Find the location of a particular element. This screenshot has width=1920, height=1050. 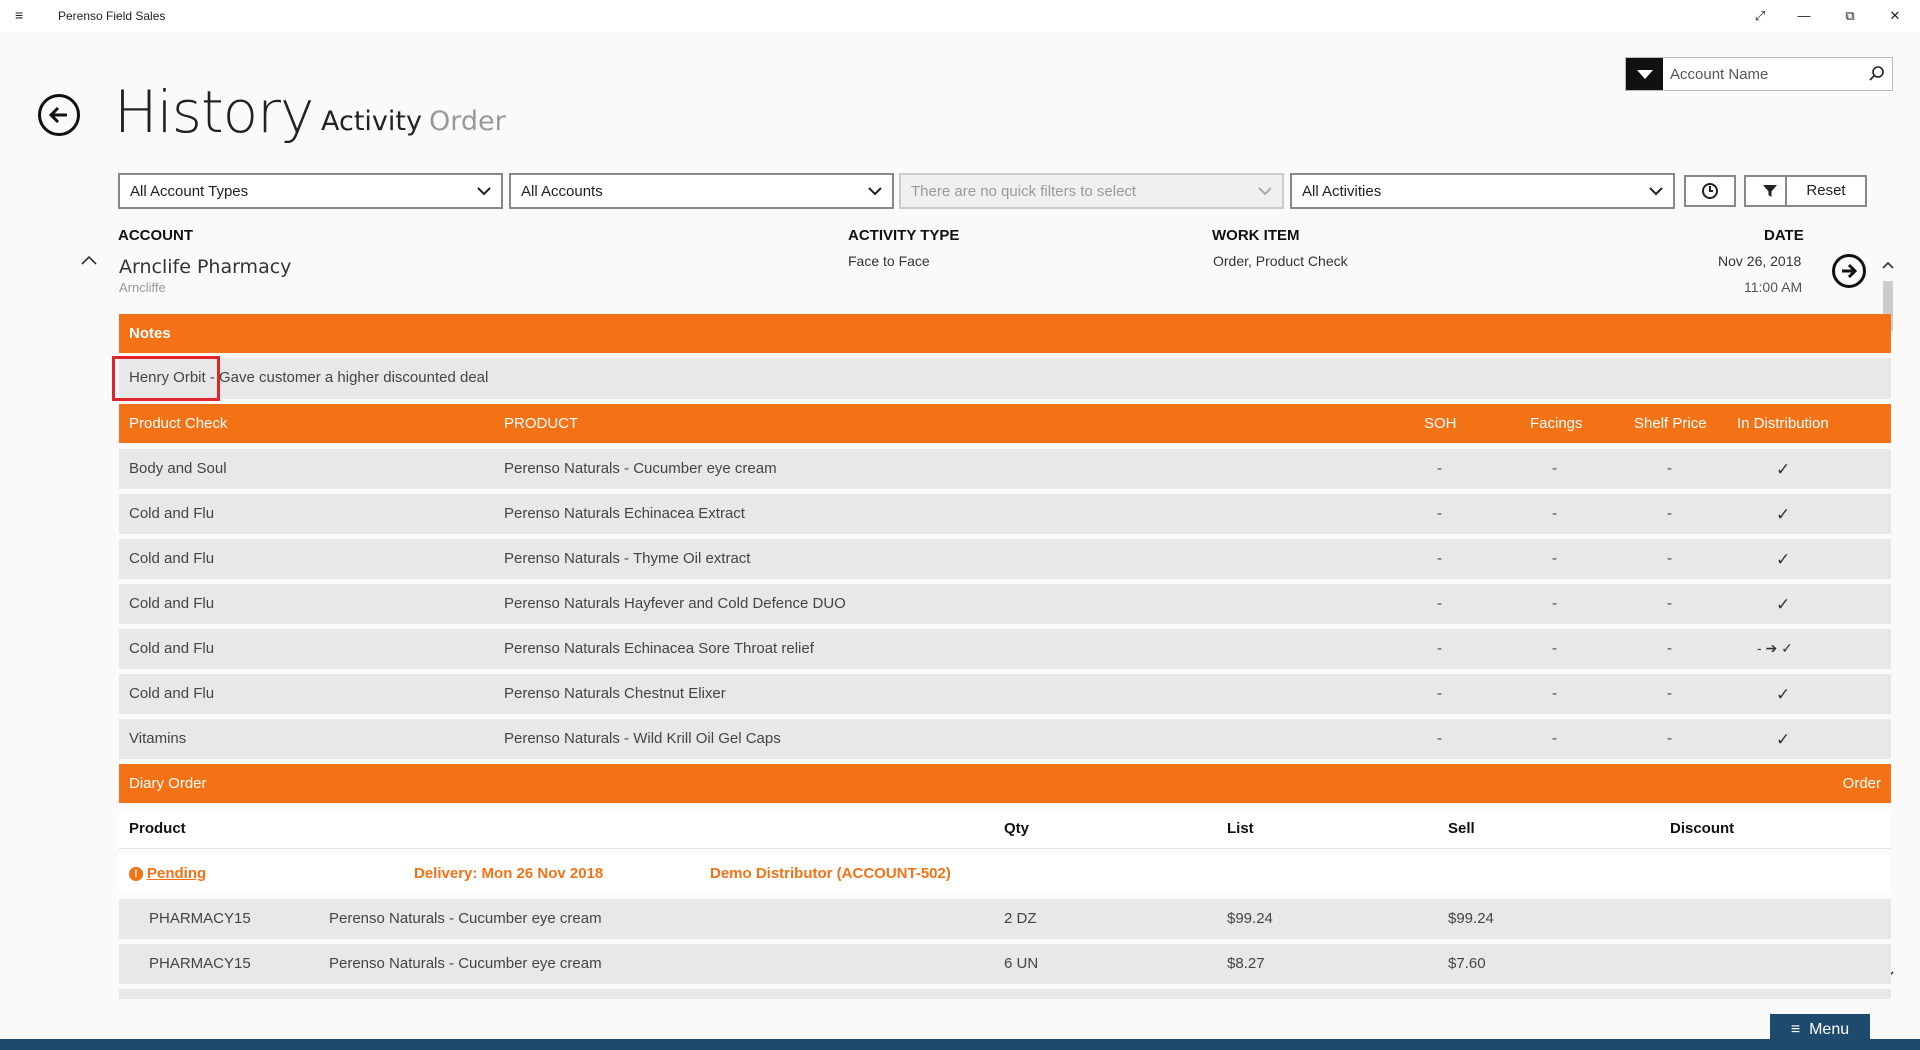

filter-icon is located at coordinates (1770, 191).